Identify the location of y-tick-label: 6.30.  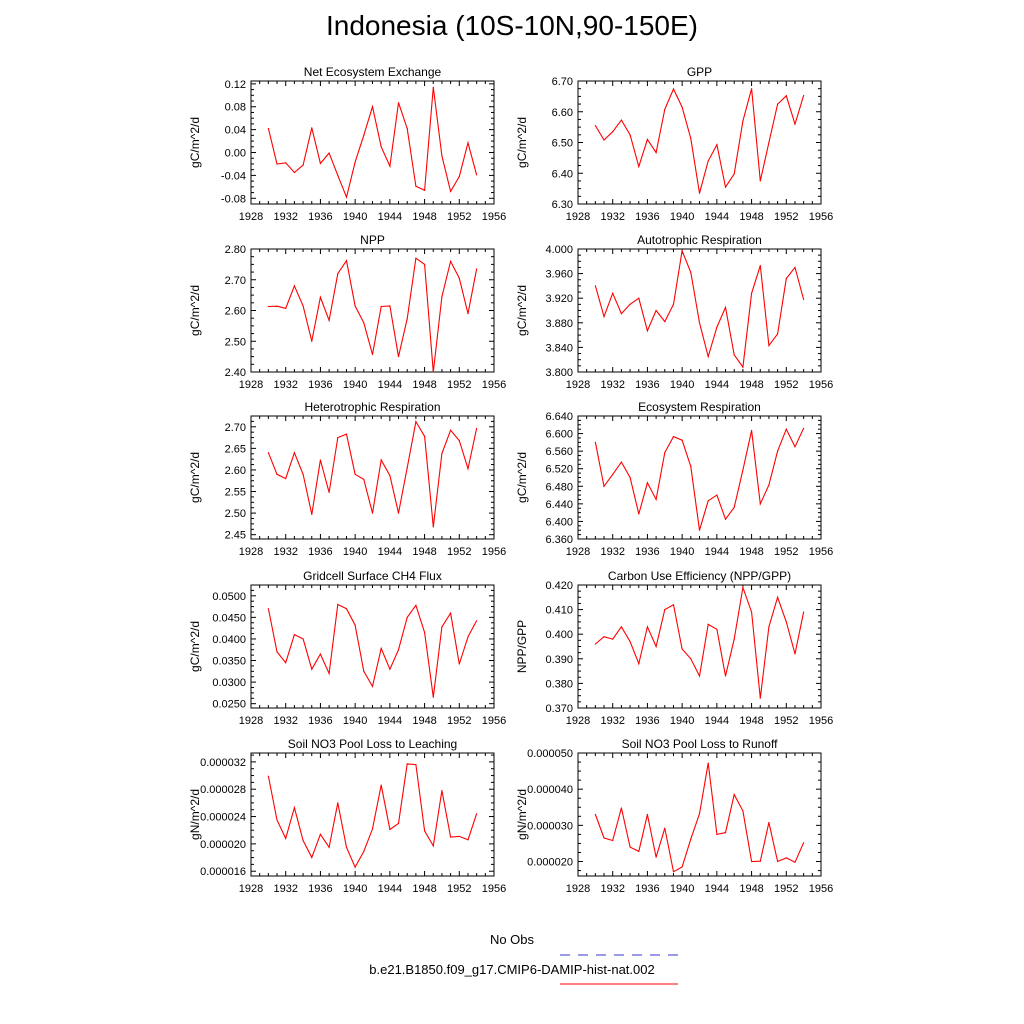
(562, 205).